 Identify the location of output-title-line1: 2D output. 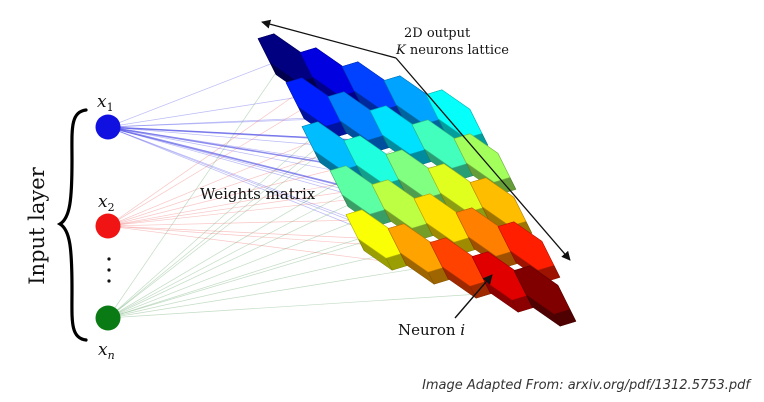
(437, 33).